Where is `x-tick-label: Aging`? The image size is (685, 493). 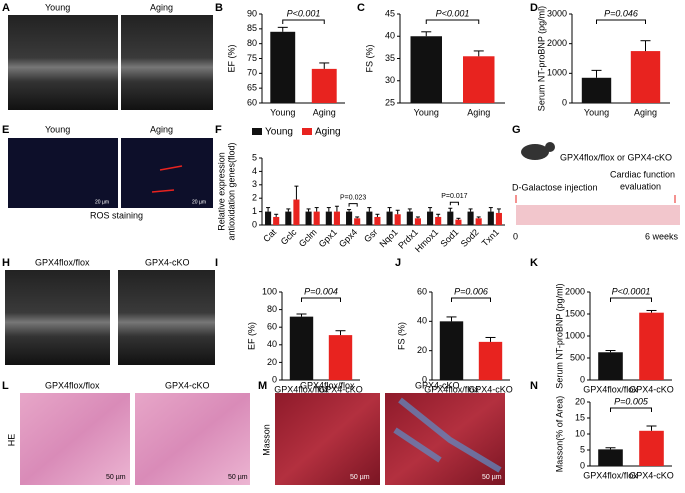
x-tick-label: Aging is located at coordinates (478, 112).